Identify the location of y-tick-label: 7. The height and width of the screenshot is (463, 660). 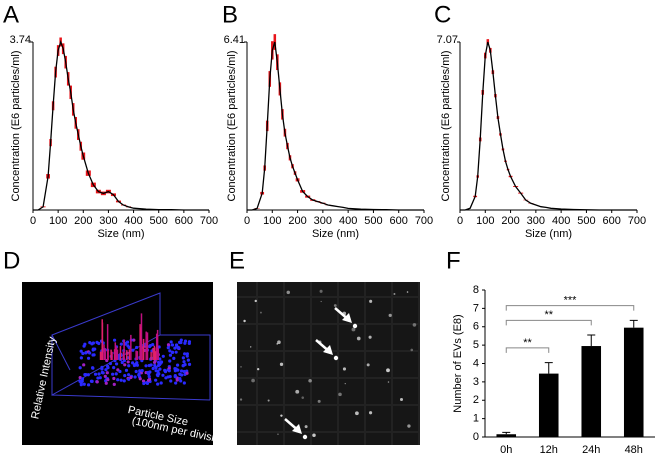
(476, 308).